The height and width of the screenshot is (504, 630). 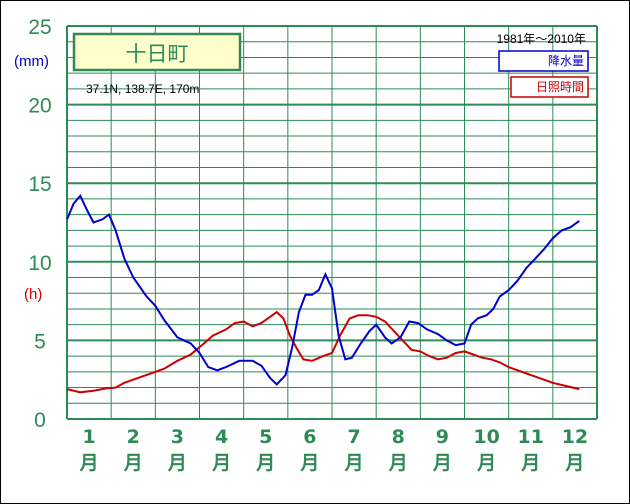 What do you see at coordinates (442, 437) in the screenshot?
I see `month-number: 9` at bounding box center [442, 437].